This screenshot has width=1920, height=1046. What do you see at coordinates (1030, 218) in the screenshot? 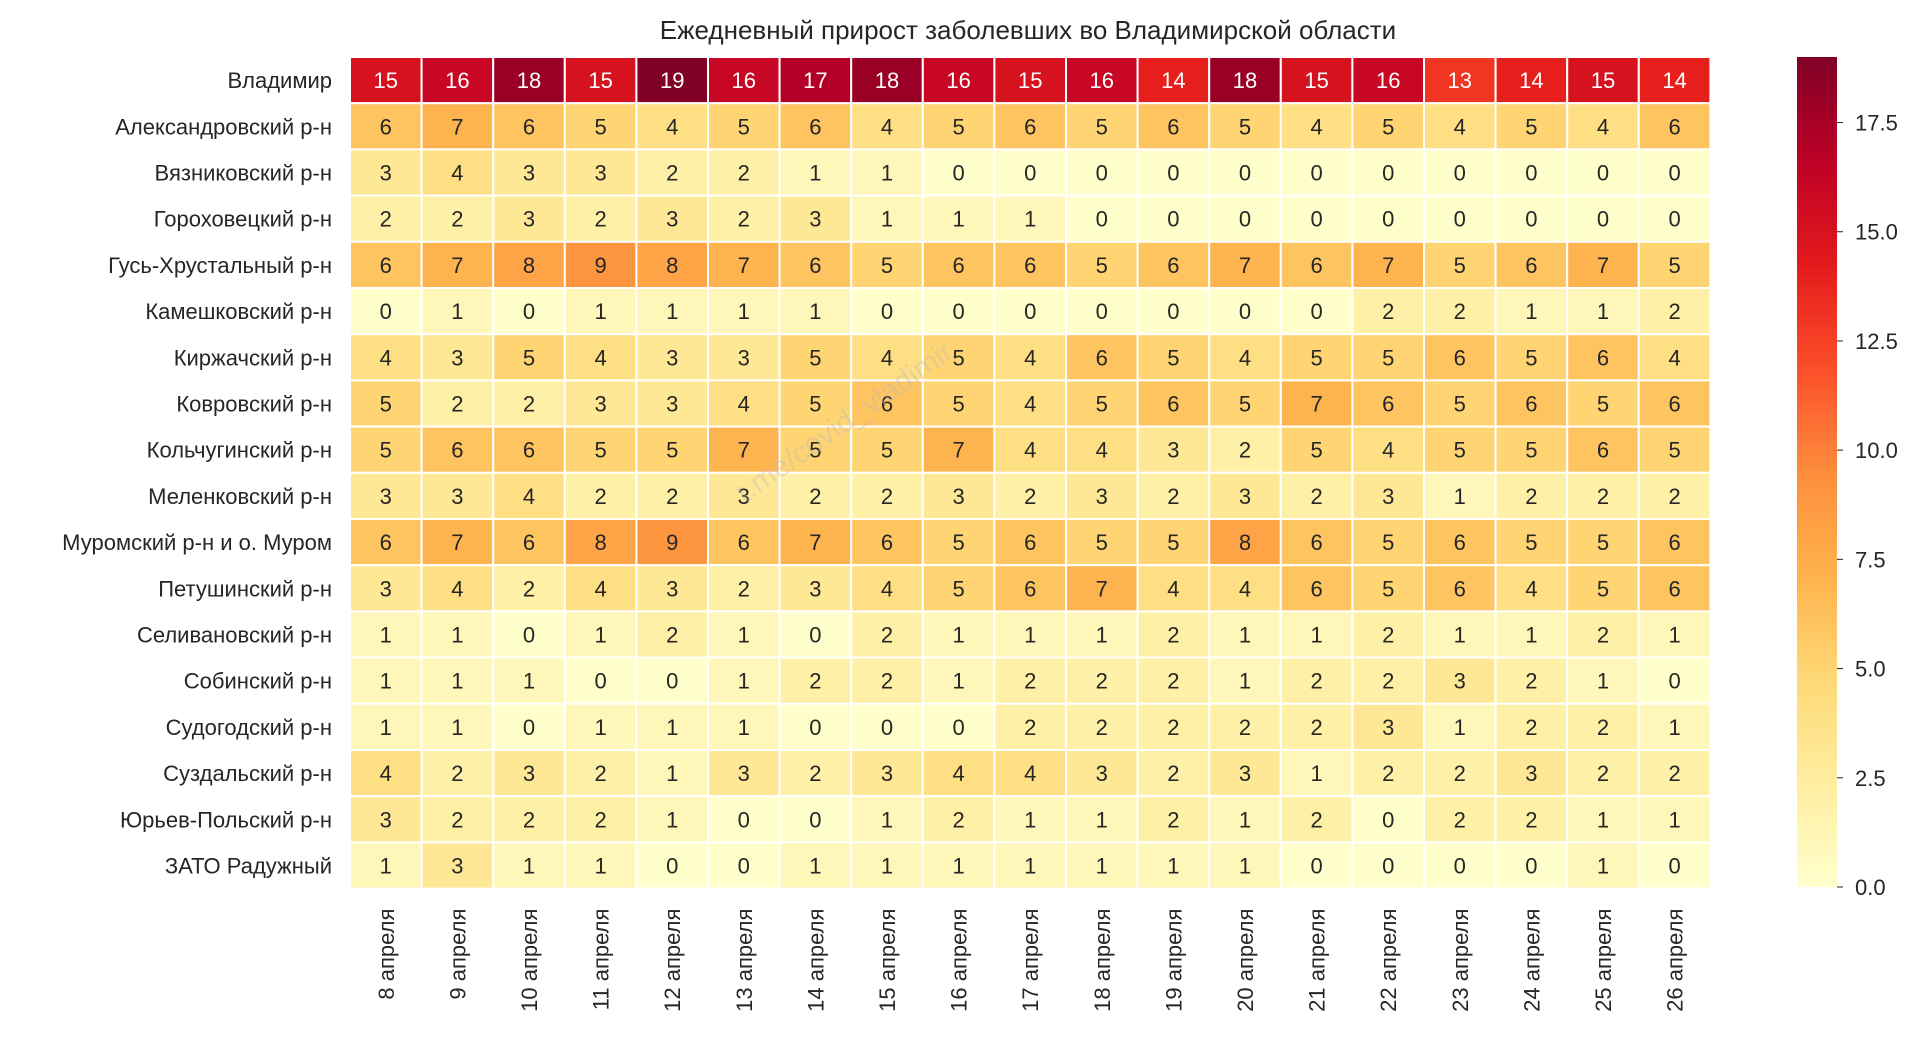
I see `heatmap-cell-r3-c9` at bounding box center [1030, 218].